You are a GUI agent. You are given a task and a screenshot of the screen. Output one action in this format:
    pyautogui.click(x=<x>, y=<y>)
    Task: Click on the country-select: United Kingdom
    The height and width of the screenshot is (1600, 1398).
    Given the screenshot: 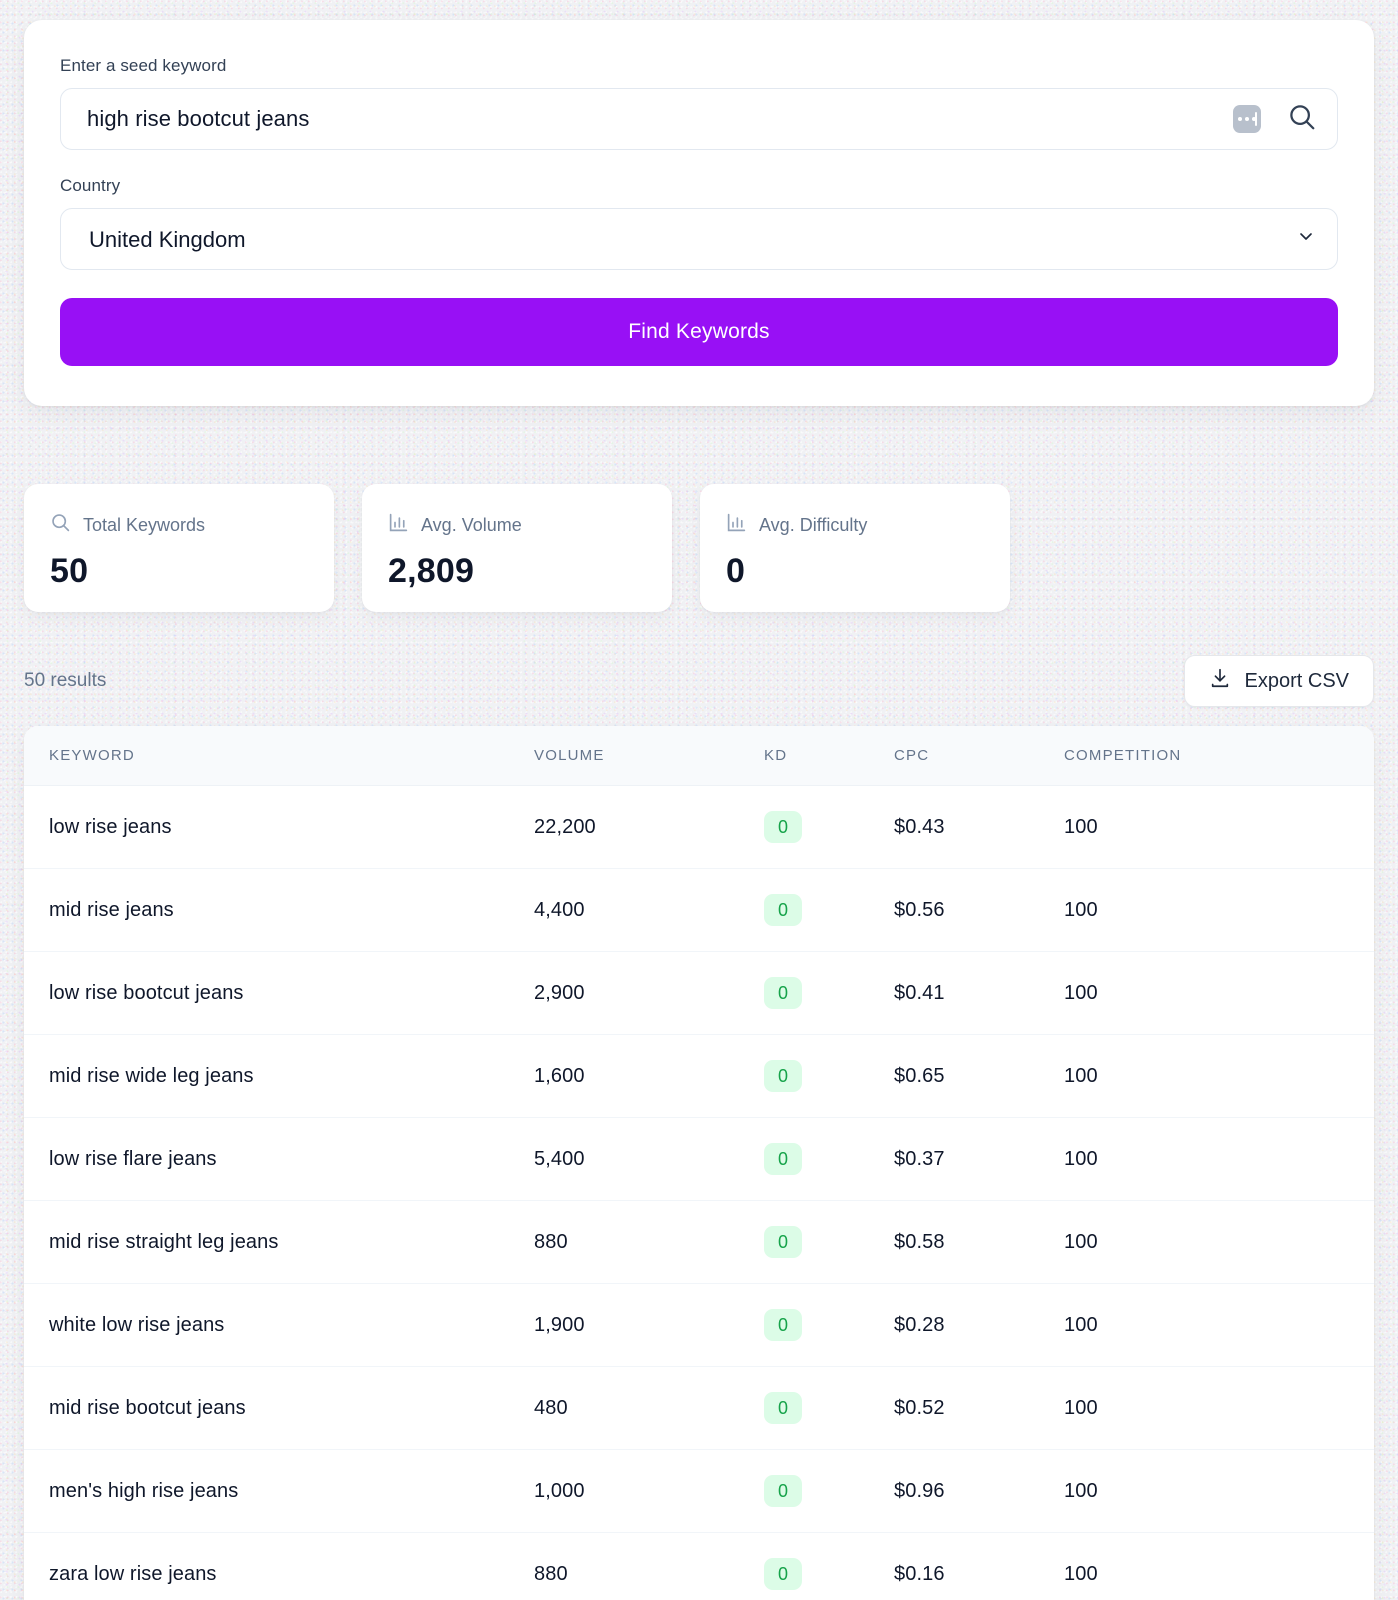 What is the action you would take?
    pyautogui.click(x=699, y=239)
    